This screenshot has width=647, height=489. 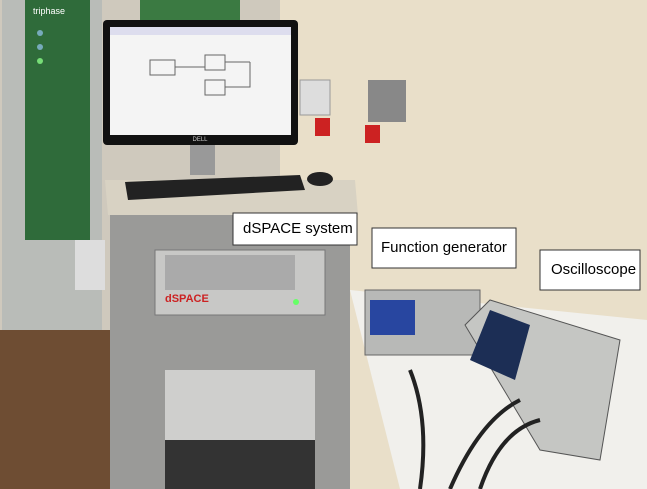 What do you see at coordinates (215, 187) in the screenshot?
I see `keyboard` at bounding box center [215, 187].